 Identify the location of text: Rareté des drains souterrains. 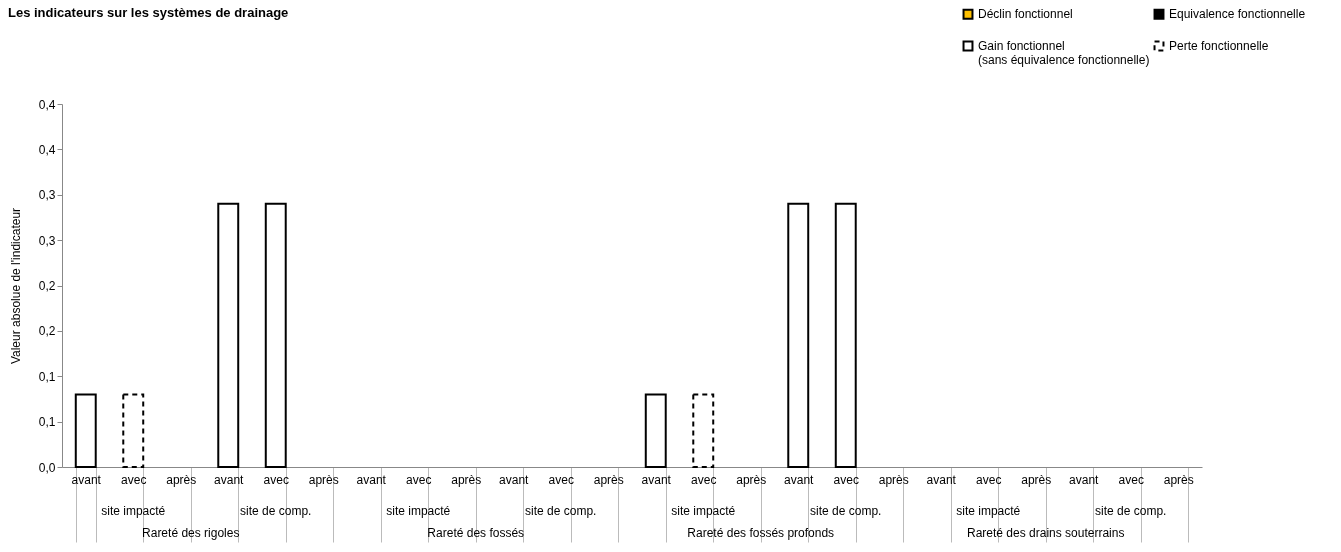
(1046, 533).